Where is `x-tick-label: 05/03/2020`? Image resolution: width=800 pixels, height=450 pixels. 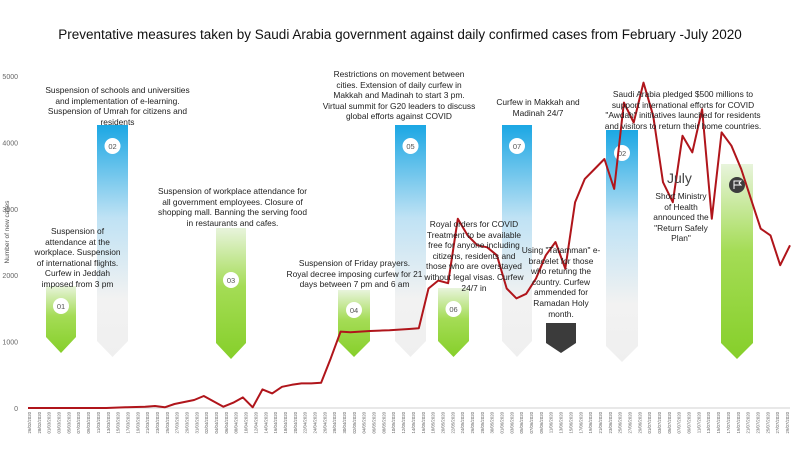
x-tick-label: 05/03/2020 is located at coordinates (68, 422).